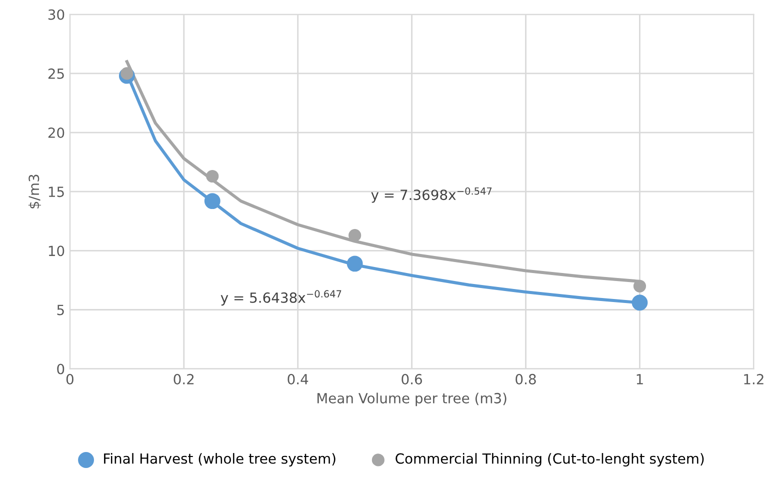 This screenshot has width=777, height=479. Describe the element at coordinates (550, 459) in the screenshot. I see `legend-label: Commercial Thinning (Cut-to-lenght system)` at that location.